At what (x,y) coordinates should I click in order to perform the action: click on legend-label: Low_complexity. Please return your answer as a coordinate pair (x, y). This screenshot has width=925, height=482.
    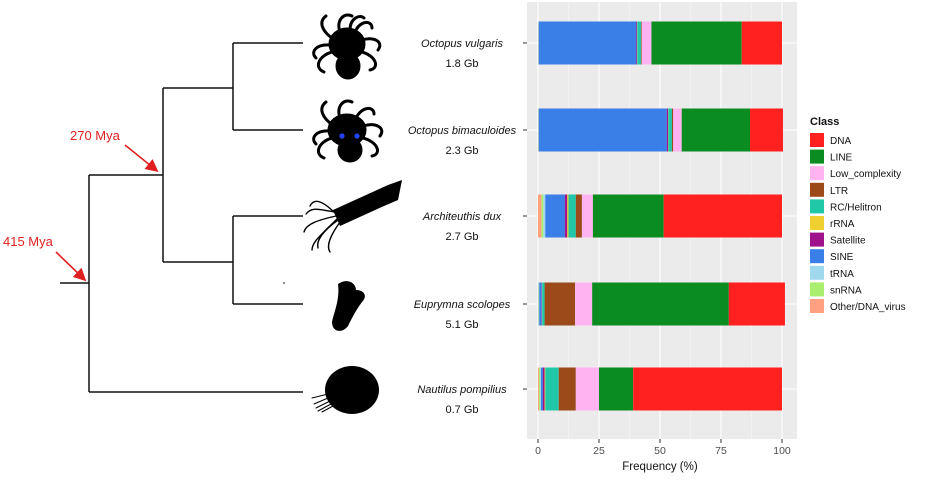
    Looking at the image, I should click on (865, 174).